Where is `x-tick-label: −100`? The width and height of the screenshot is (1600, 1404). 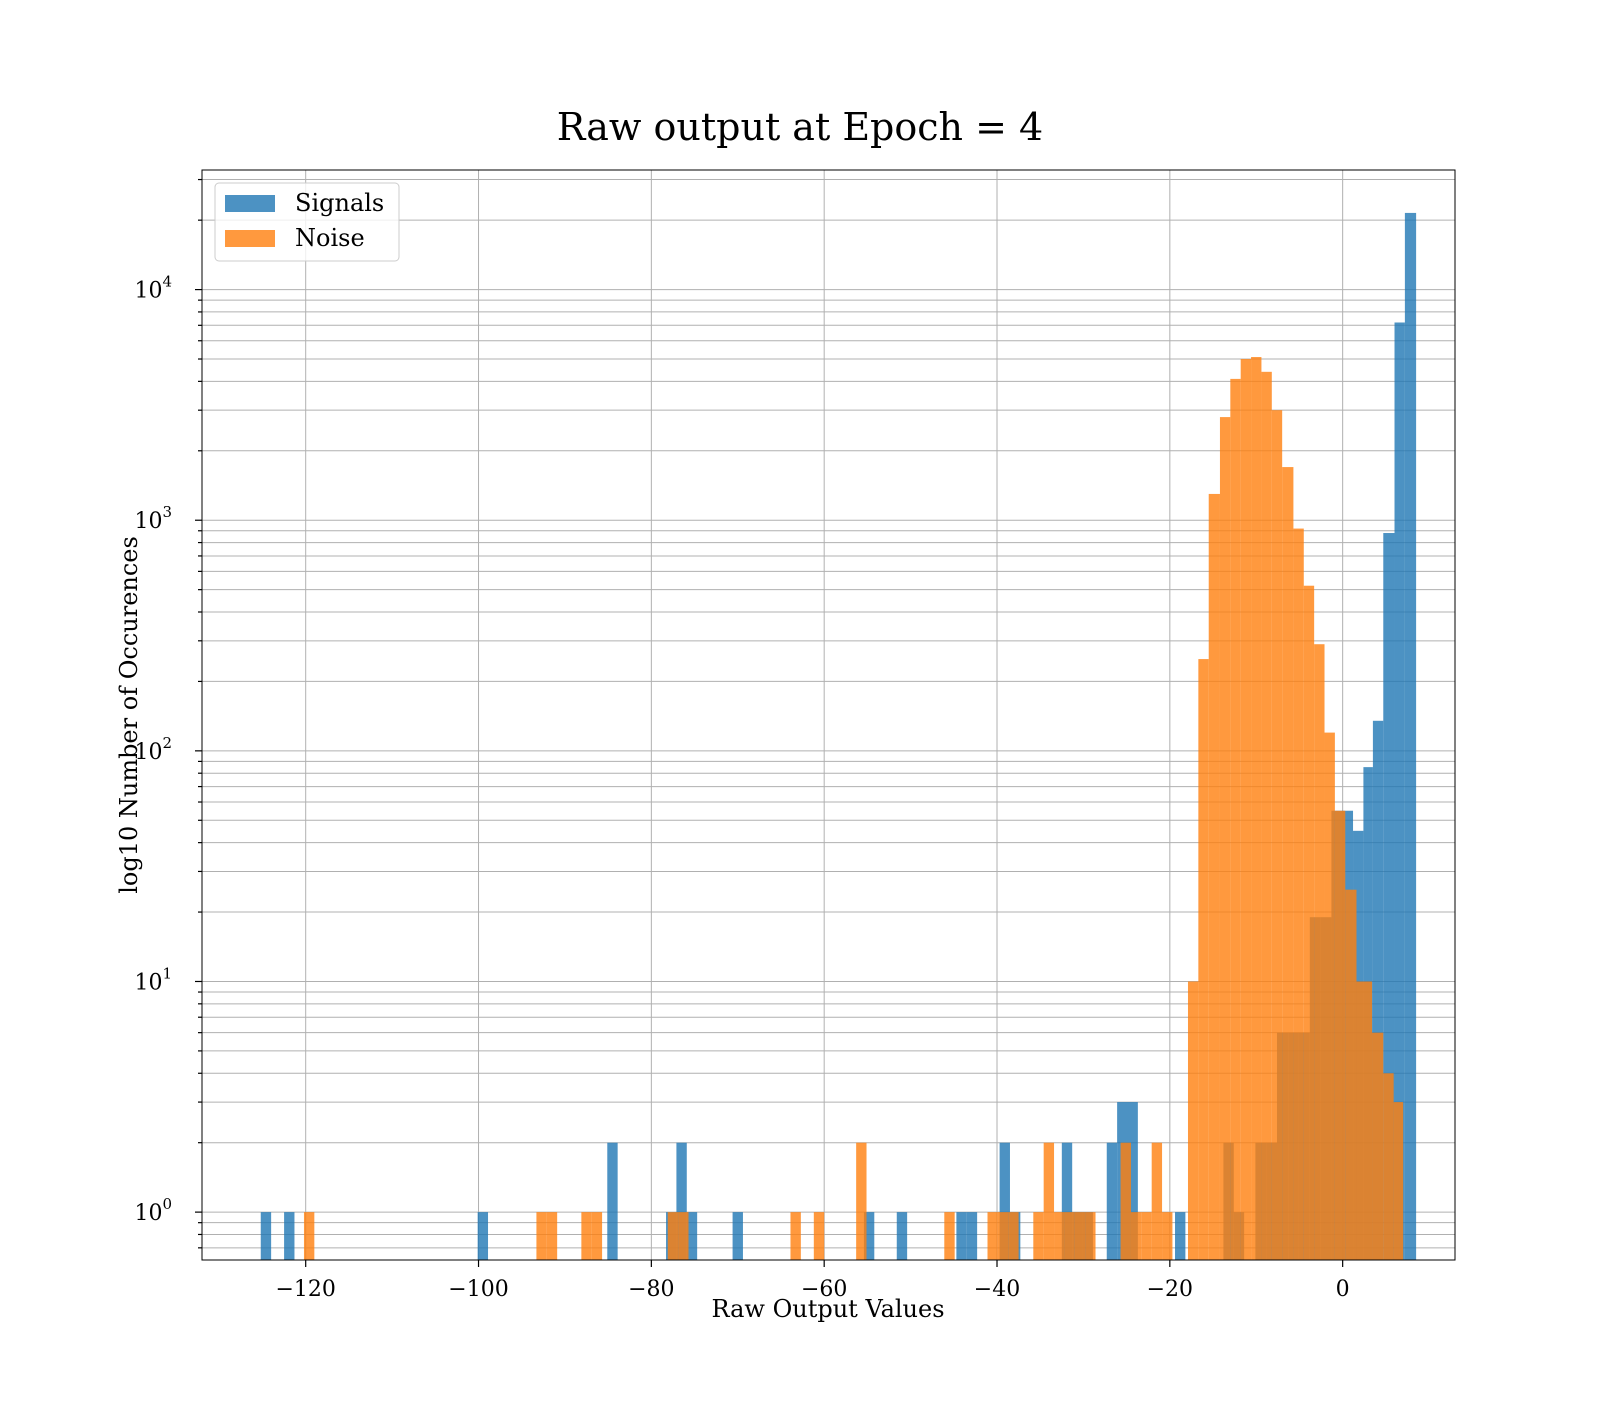 x-tick-label: −100 is located at coordinates (478, 1289).